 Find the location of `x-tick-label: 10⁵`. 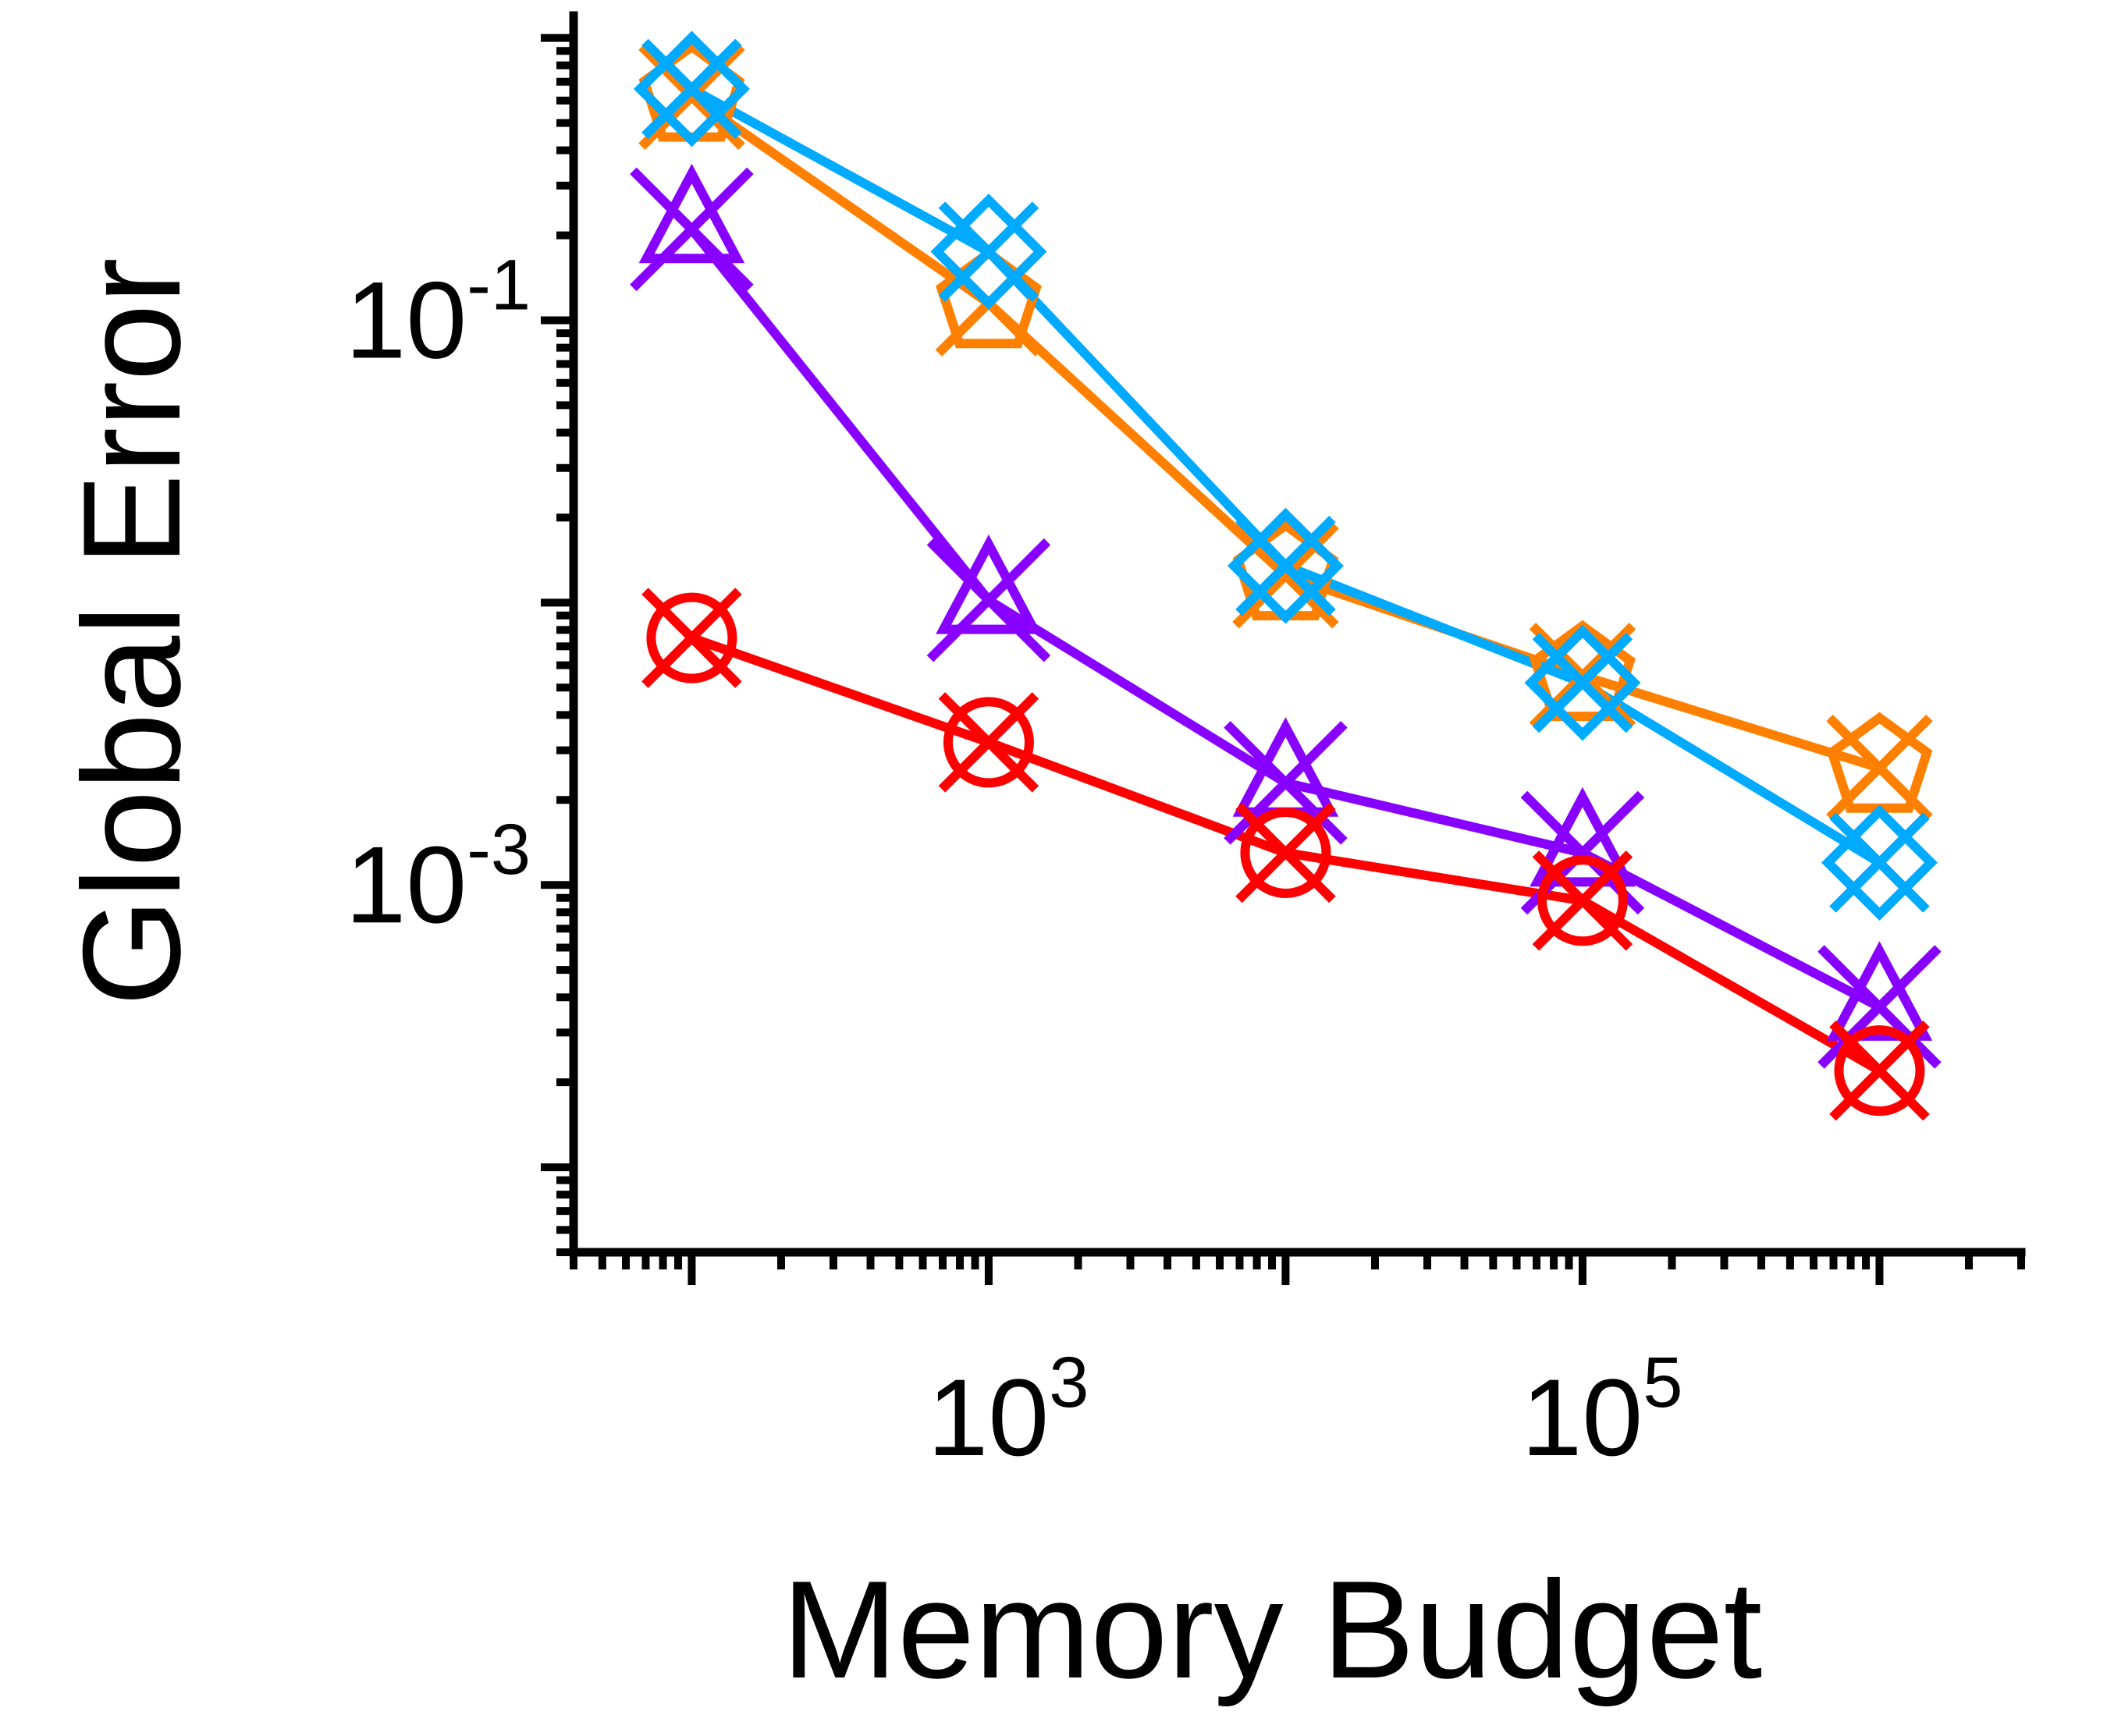

x-tick-label: 10⁵ is located at coordinates (1601, 1411).